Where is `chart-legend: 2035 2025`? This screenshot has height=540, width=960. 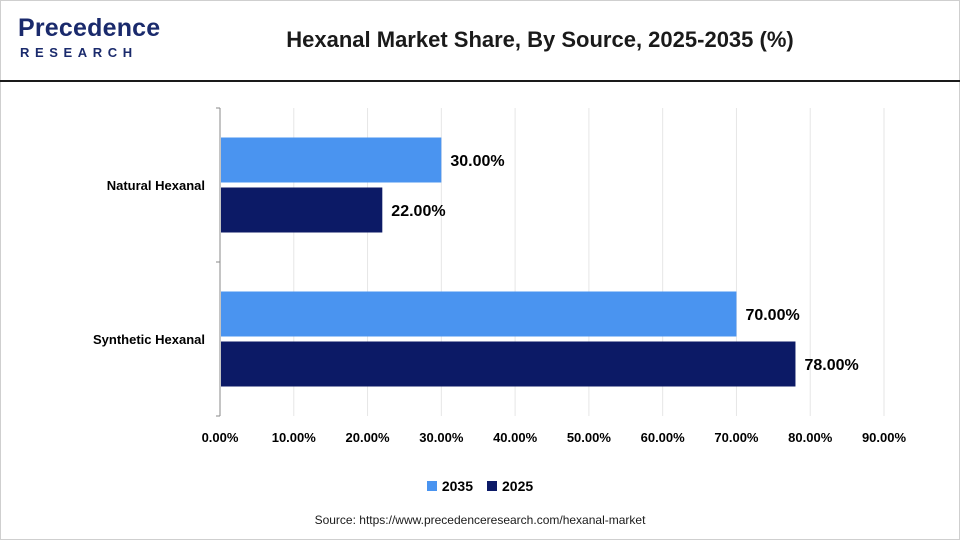 chart-legend: 2035 2025 is located at coordinates (480, 486).